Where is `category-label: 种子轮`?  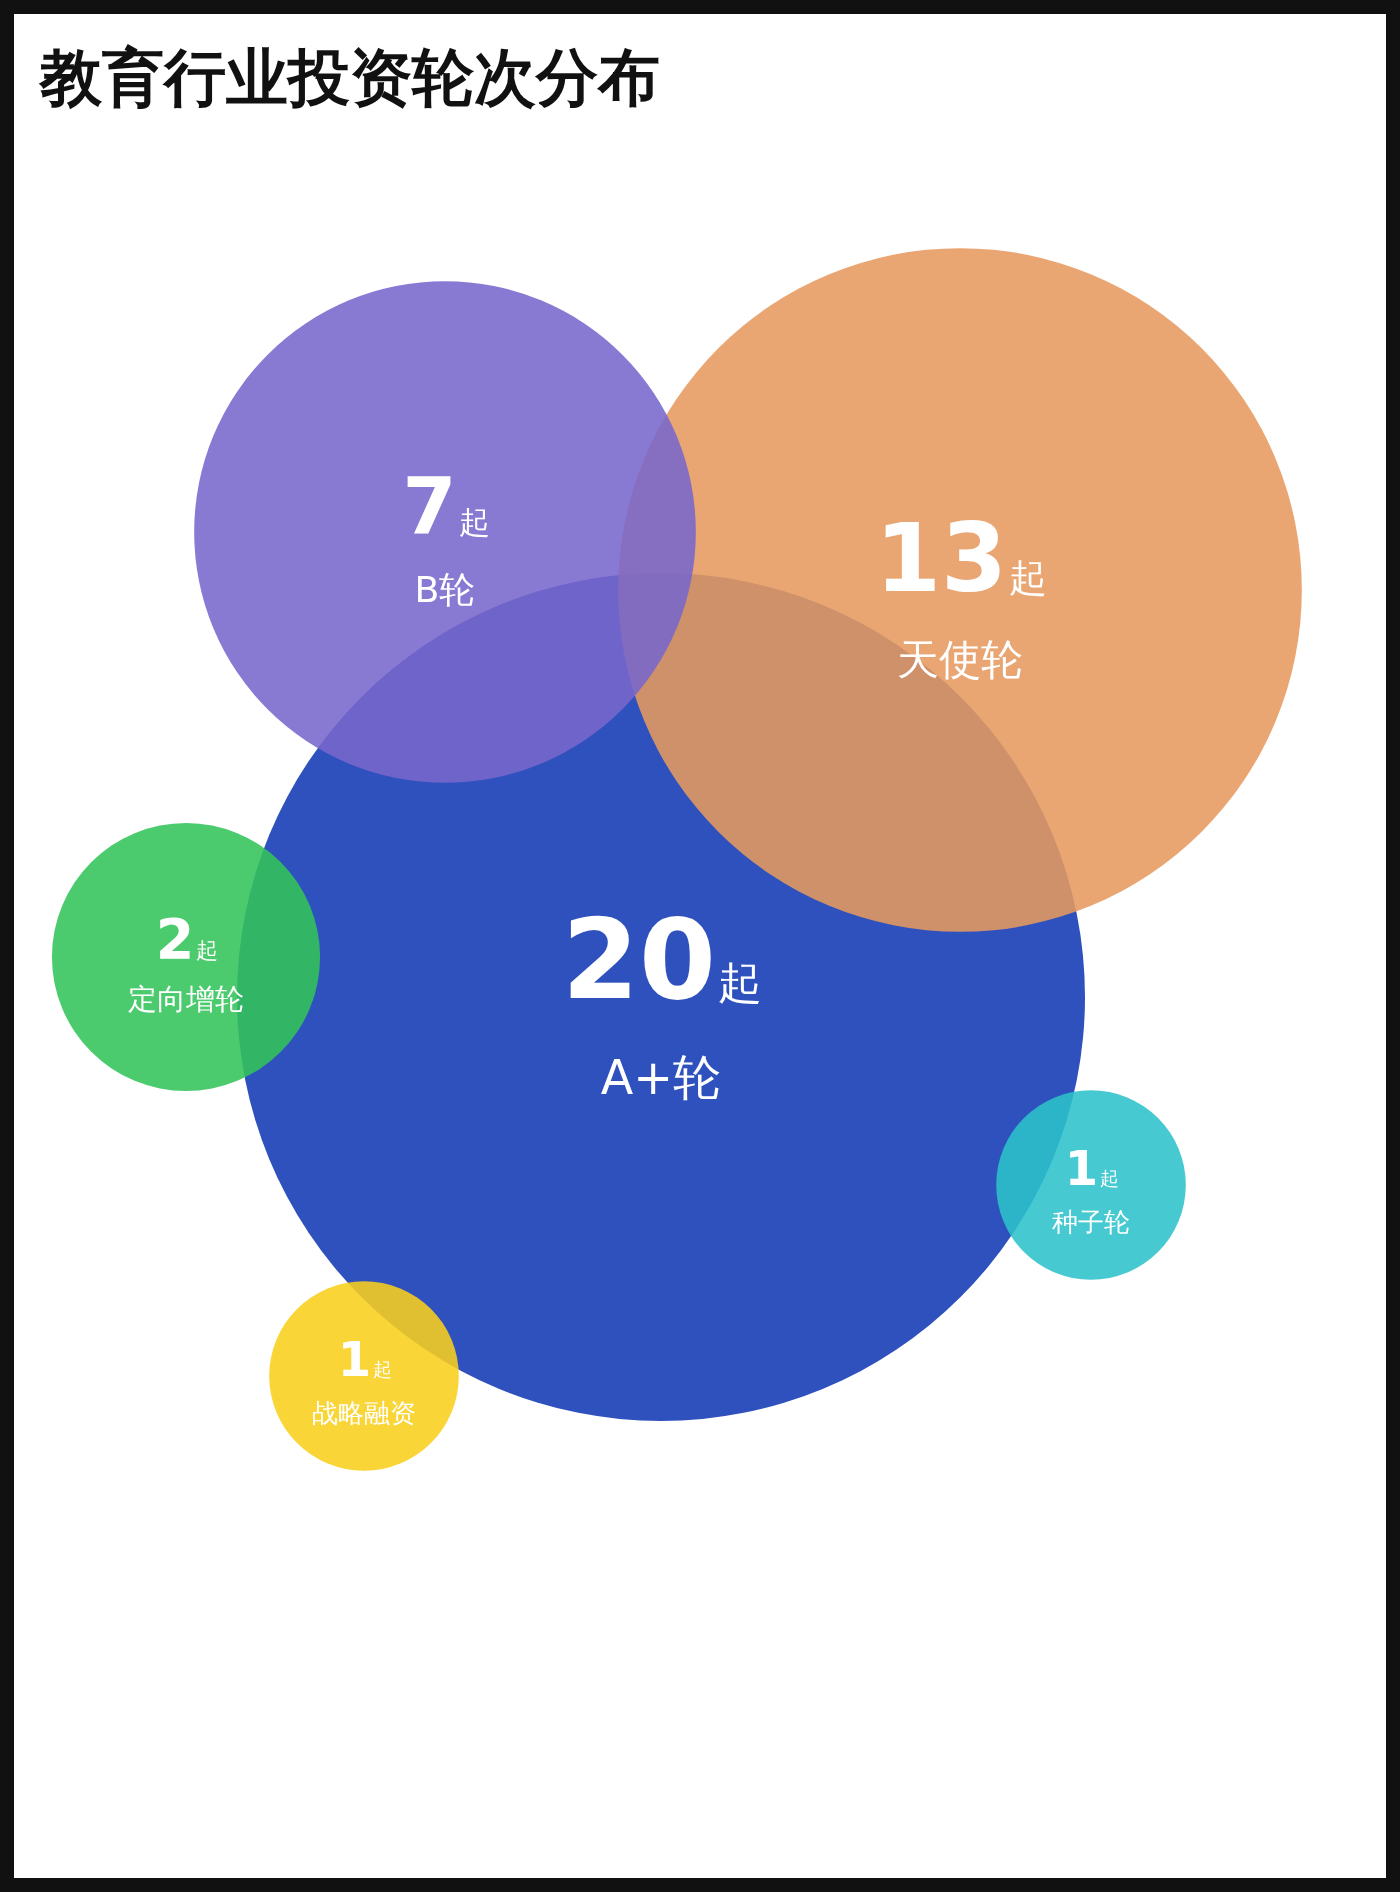 category-label: 种子轮 is located at coordinates (1091, 1222).